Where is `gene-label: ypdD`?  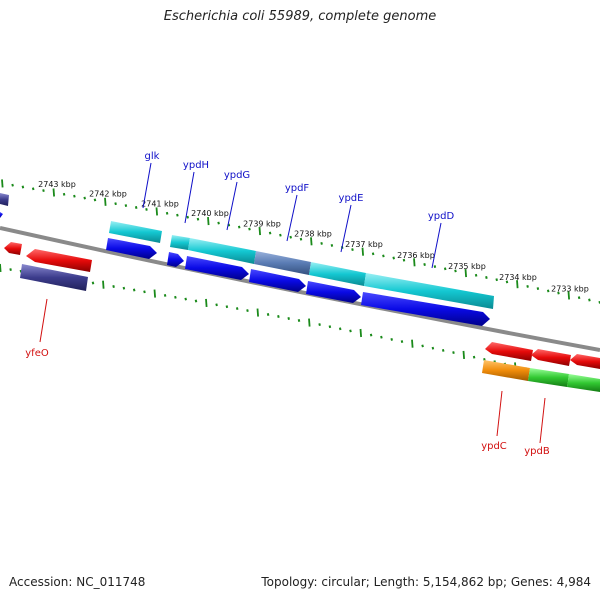
gene-label: ypdD is located at coordinates (441, 216).